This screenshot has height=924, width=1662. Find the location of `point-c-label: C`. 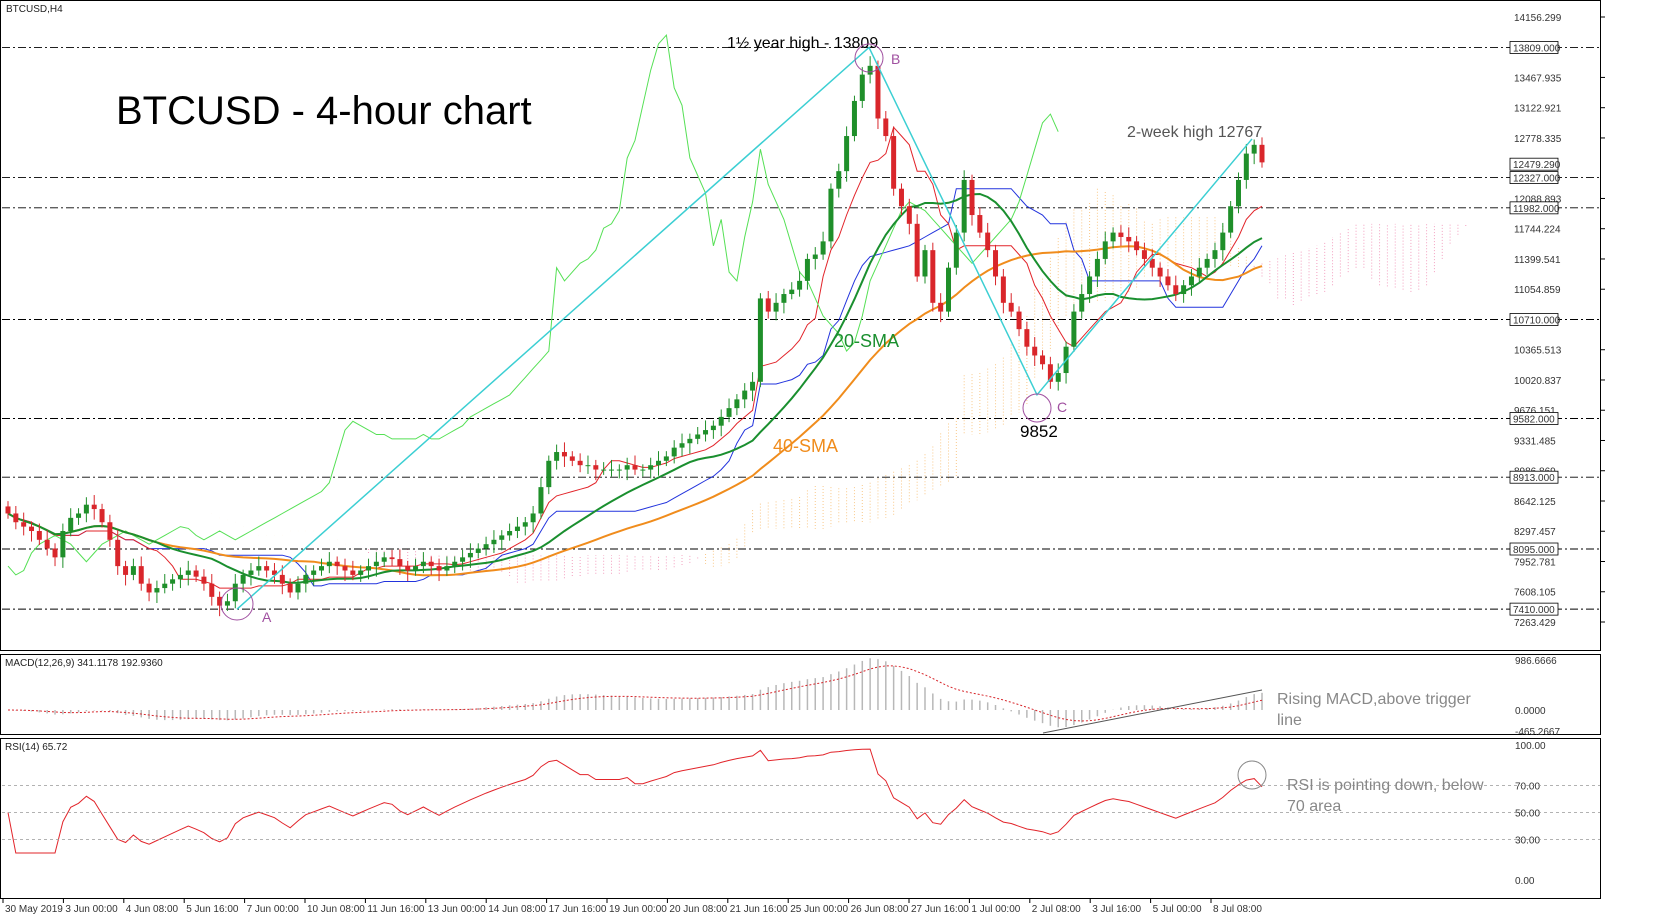

point-c-label: C is located at coordinates (1062, 407).